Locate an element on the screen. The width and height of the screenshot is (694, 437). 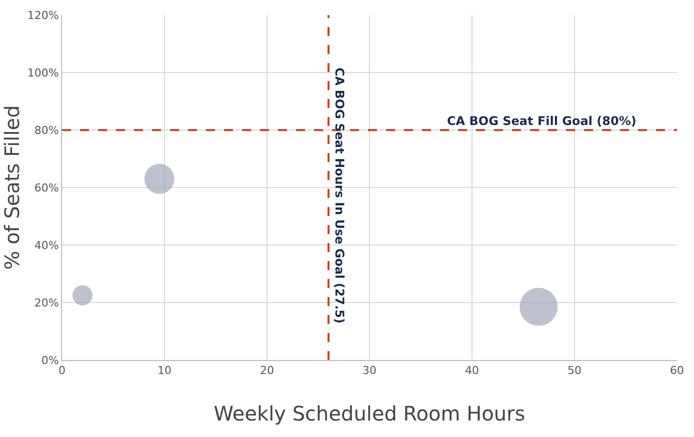
x-tick-label: 10 is located at coordinates (165, 371).